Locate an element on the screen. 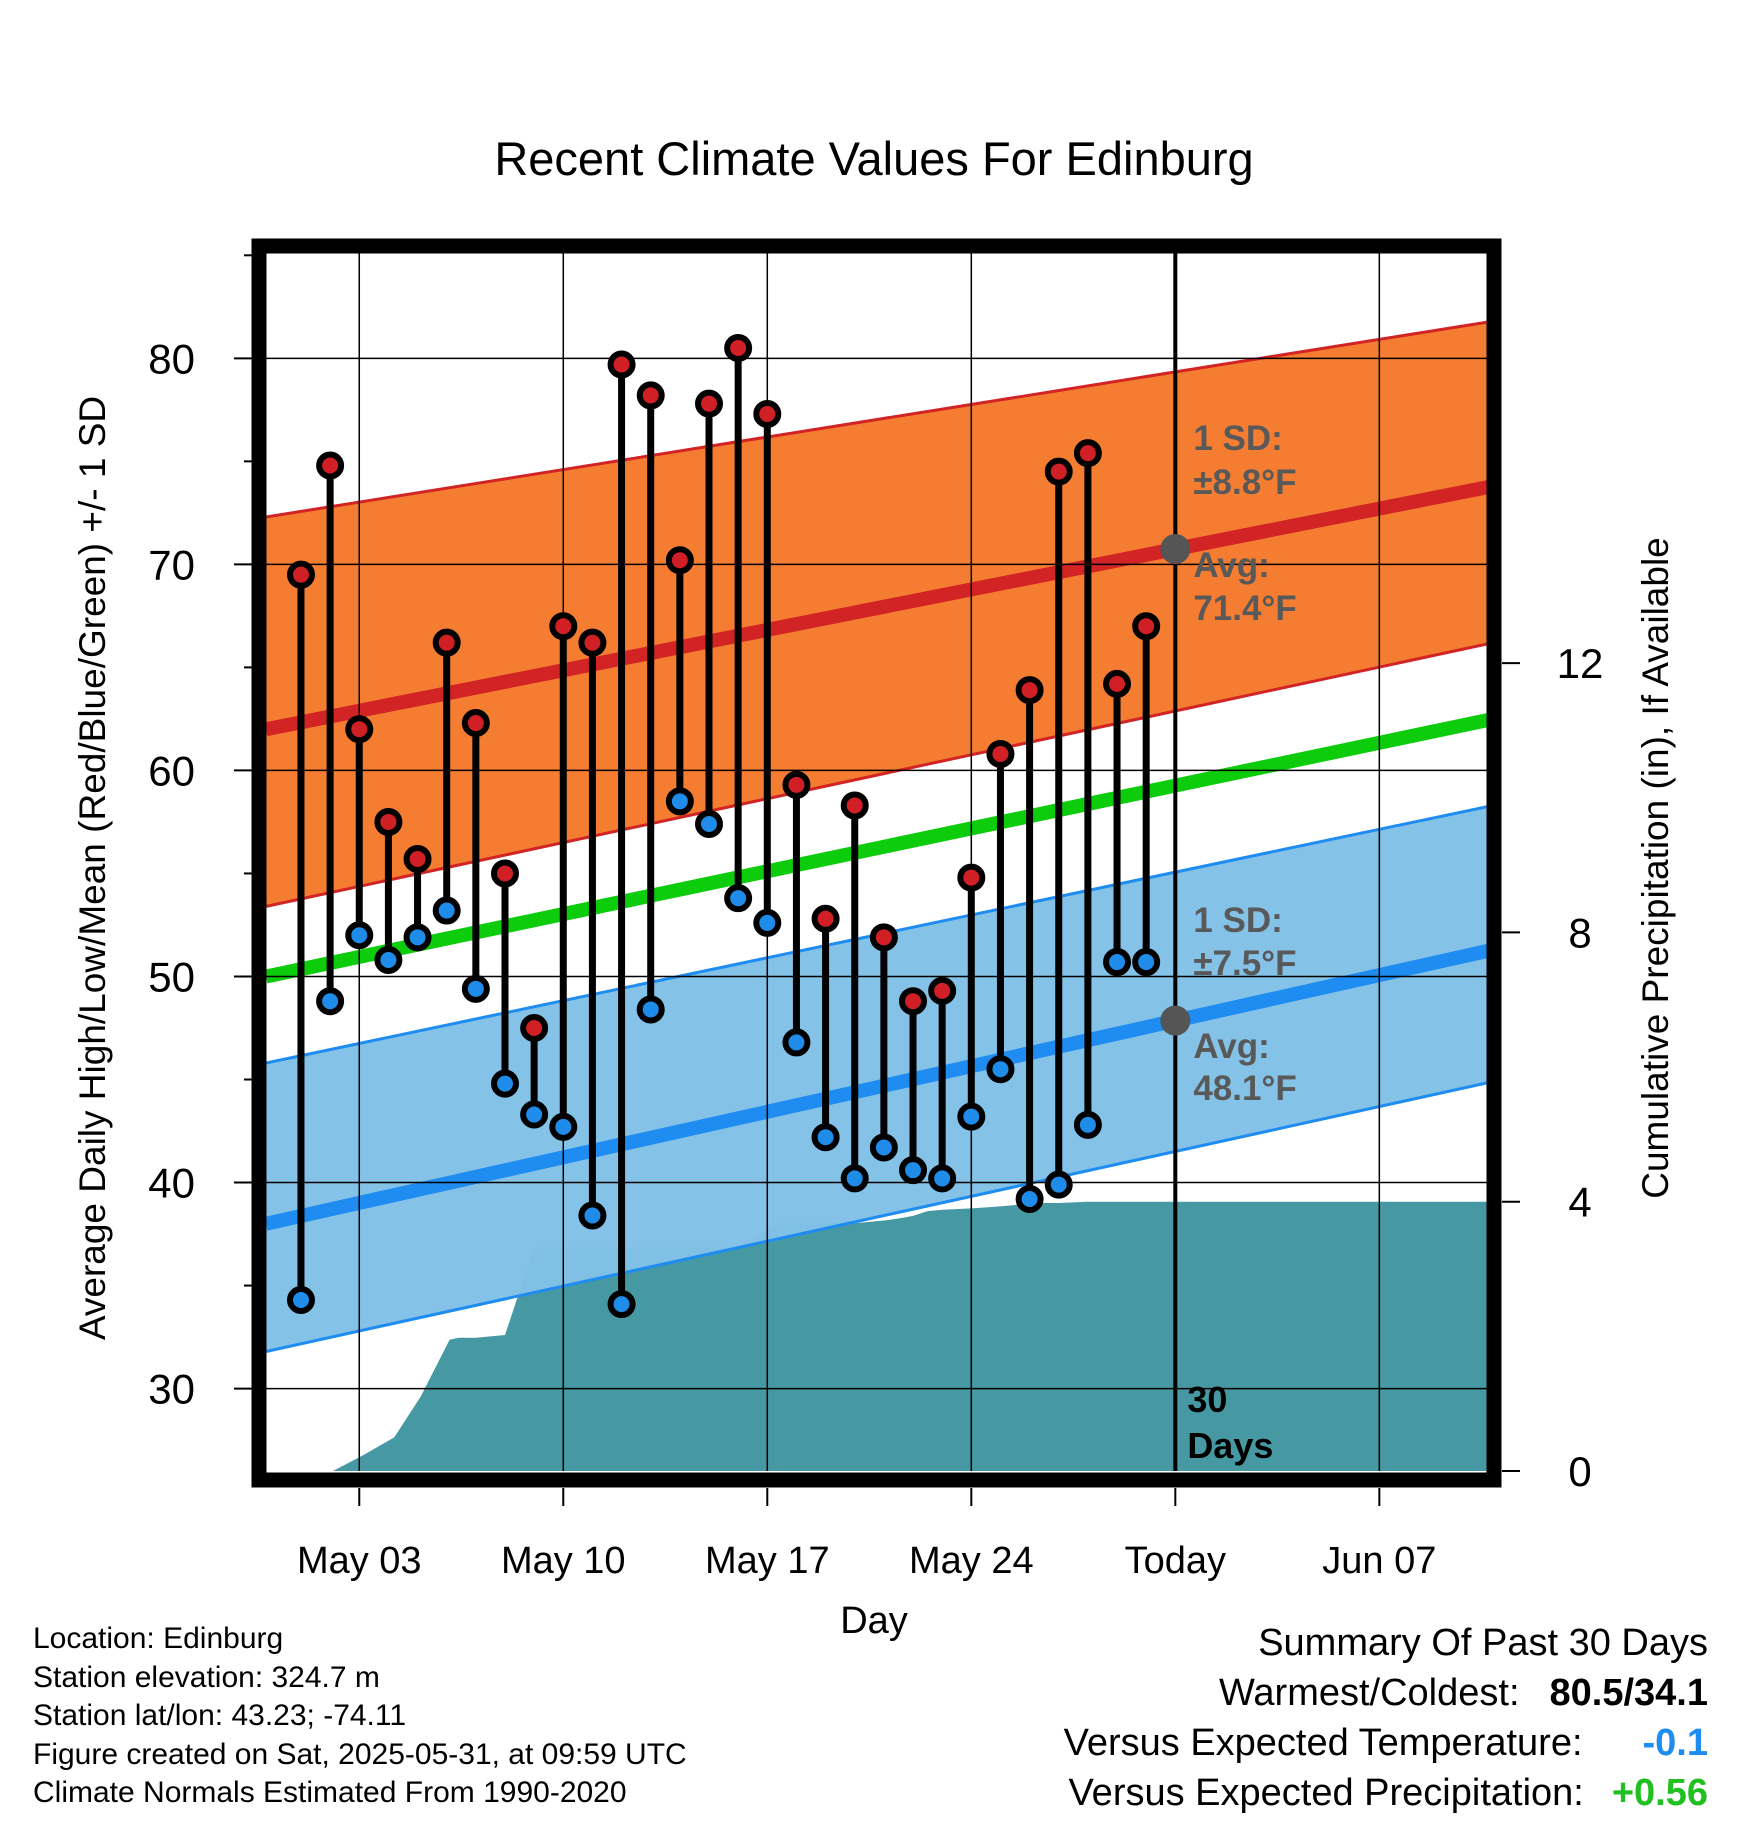 The width and height of the screenshot is (1748, 1828). x-tick-label: May 03 is located at coordinates (359, 1561).